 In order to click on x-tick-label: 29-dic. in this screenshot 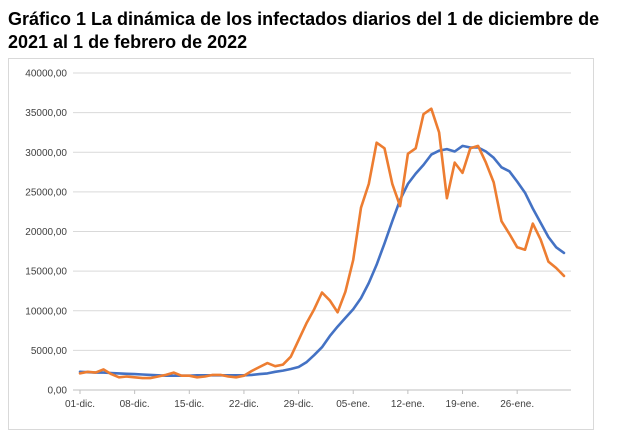, I will do `click(299, 404)`.